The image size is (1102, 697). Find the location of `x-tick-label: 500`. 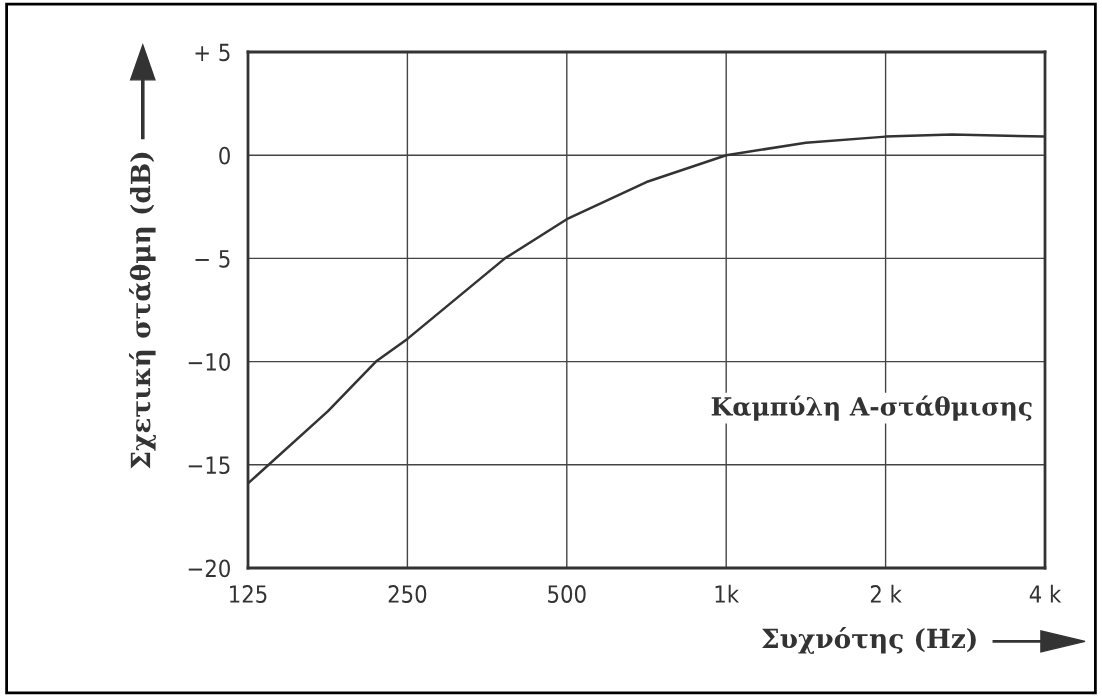

x-tick-label: 500 is located at coordinates (567, 594).